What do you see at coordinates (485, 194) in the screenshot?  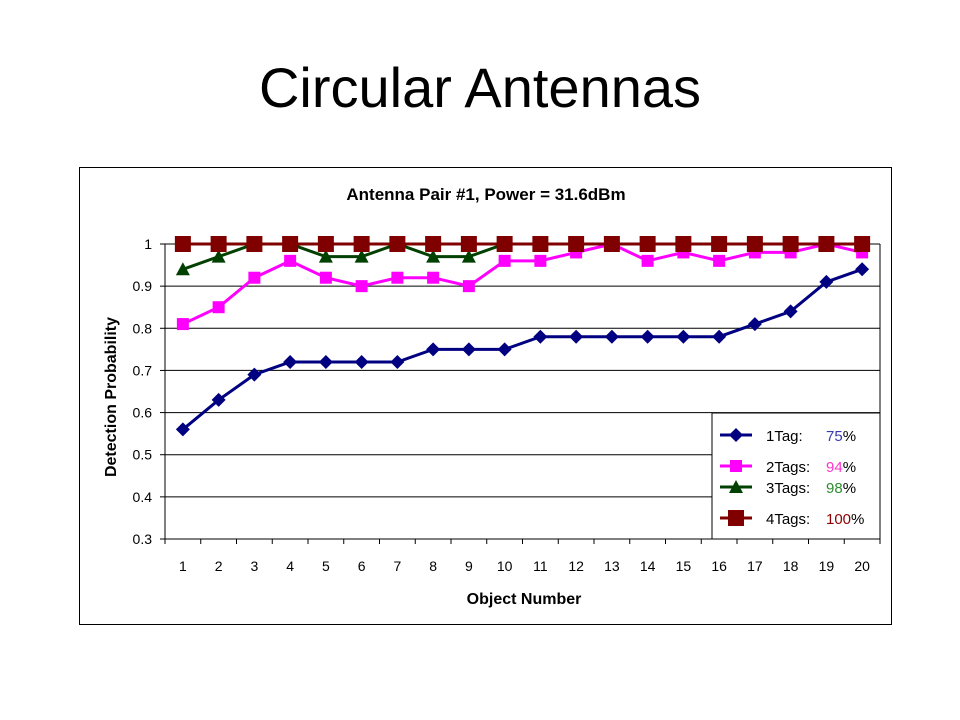 I see `chart-title: Antenna Pair #1, Power = 31.6dBm` at bounding box center [485, 194].